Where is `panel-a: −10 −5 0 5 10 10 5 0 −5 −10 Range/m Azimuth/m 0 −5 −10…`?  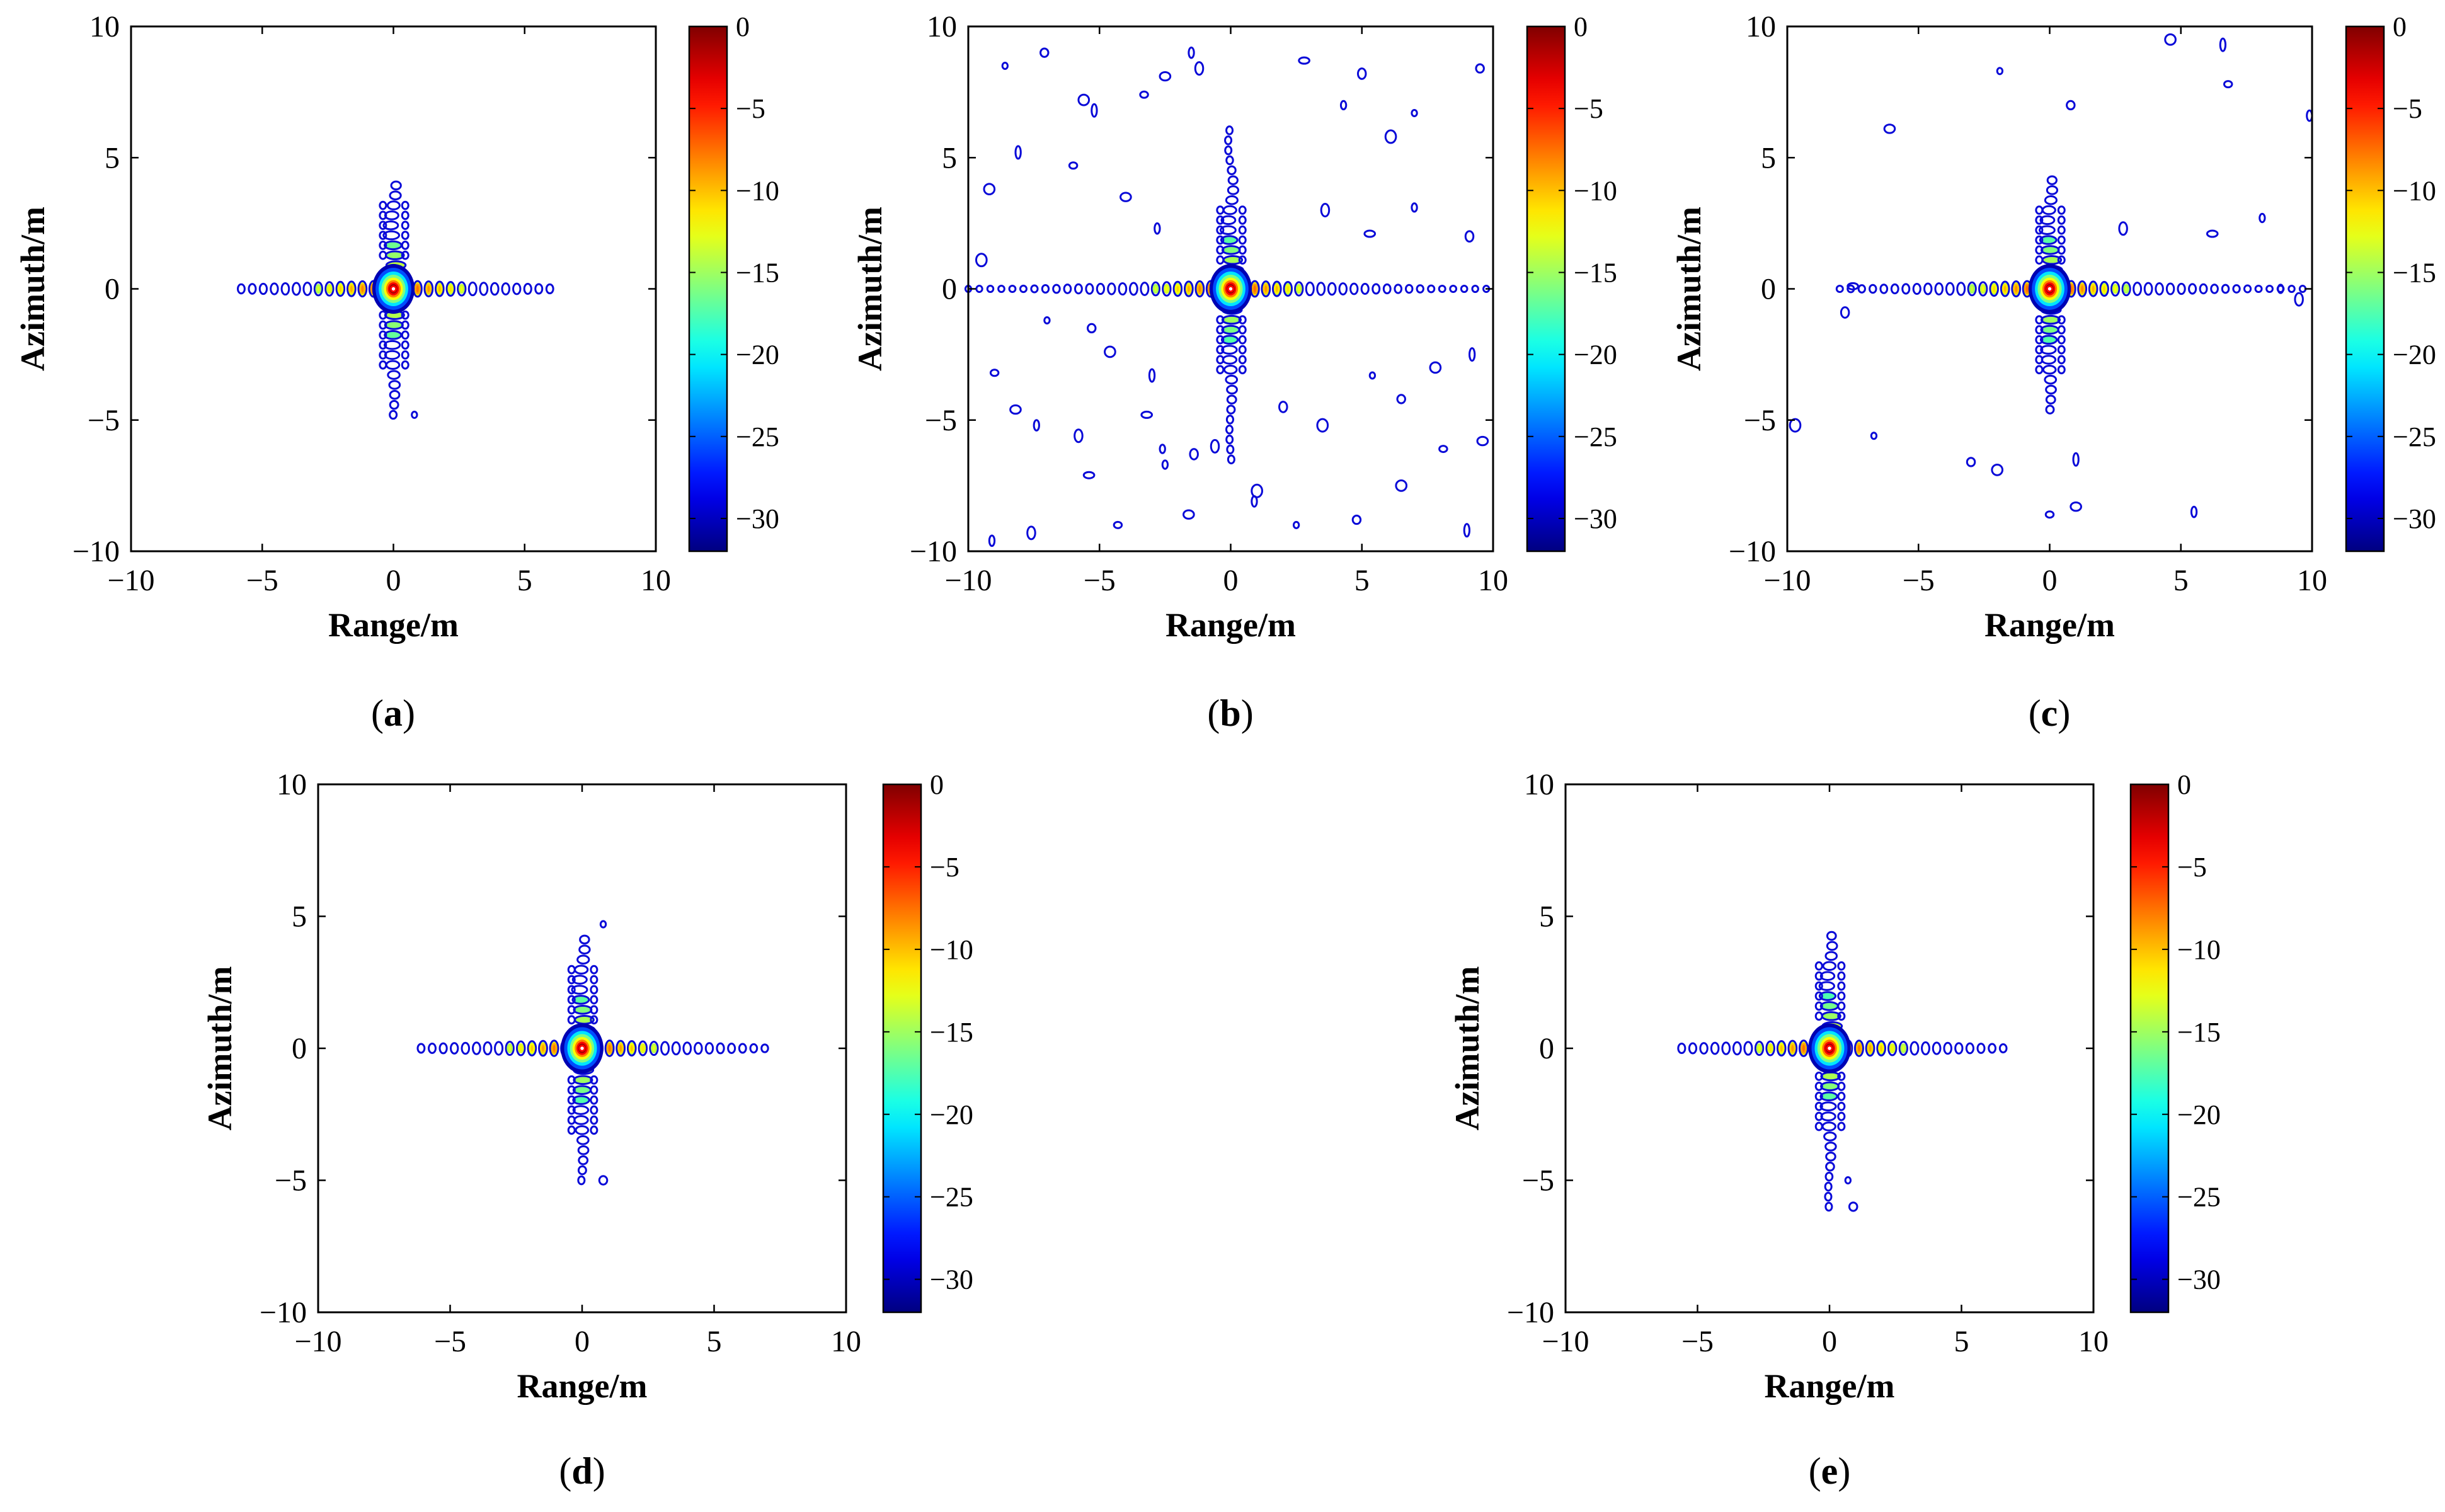
panel-a: −10 −5 0 5 10 10 5 0 −5 −10 Range/m Azimuth/m 0 −5 −10… is located at coordinates (396, 372).